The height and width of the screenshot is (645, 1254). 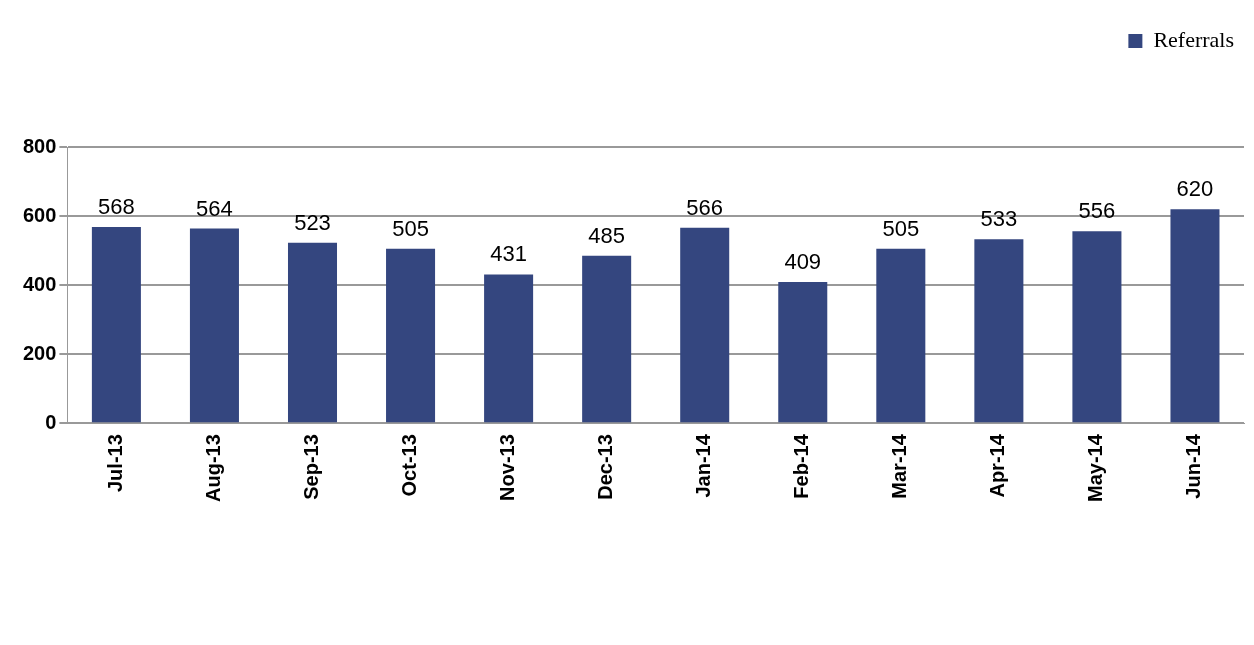 What do you see at coordinates (212, 468) in the screenshot?
I see `x-tick-label: Aug-13` at bounding box center [212, 468].